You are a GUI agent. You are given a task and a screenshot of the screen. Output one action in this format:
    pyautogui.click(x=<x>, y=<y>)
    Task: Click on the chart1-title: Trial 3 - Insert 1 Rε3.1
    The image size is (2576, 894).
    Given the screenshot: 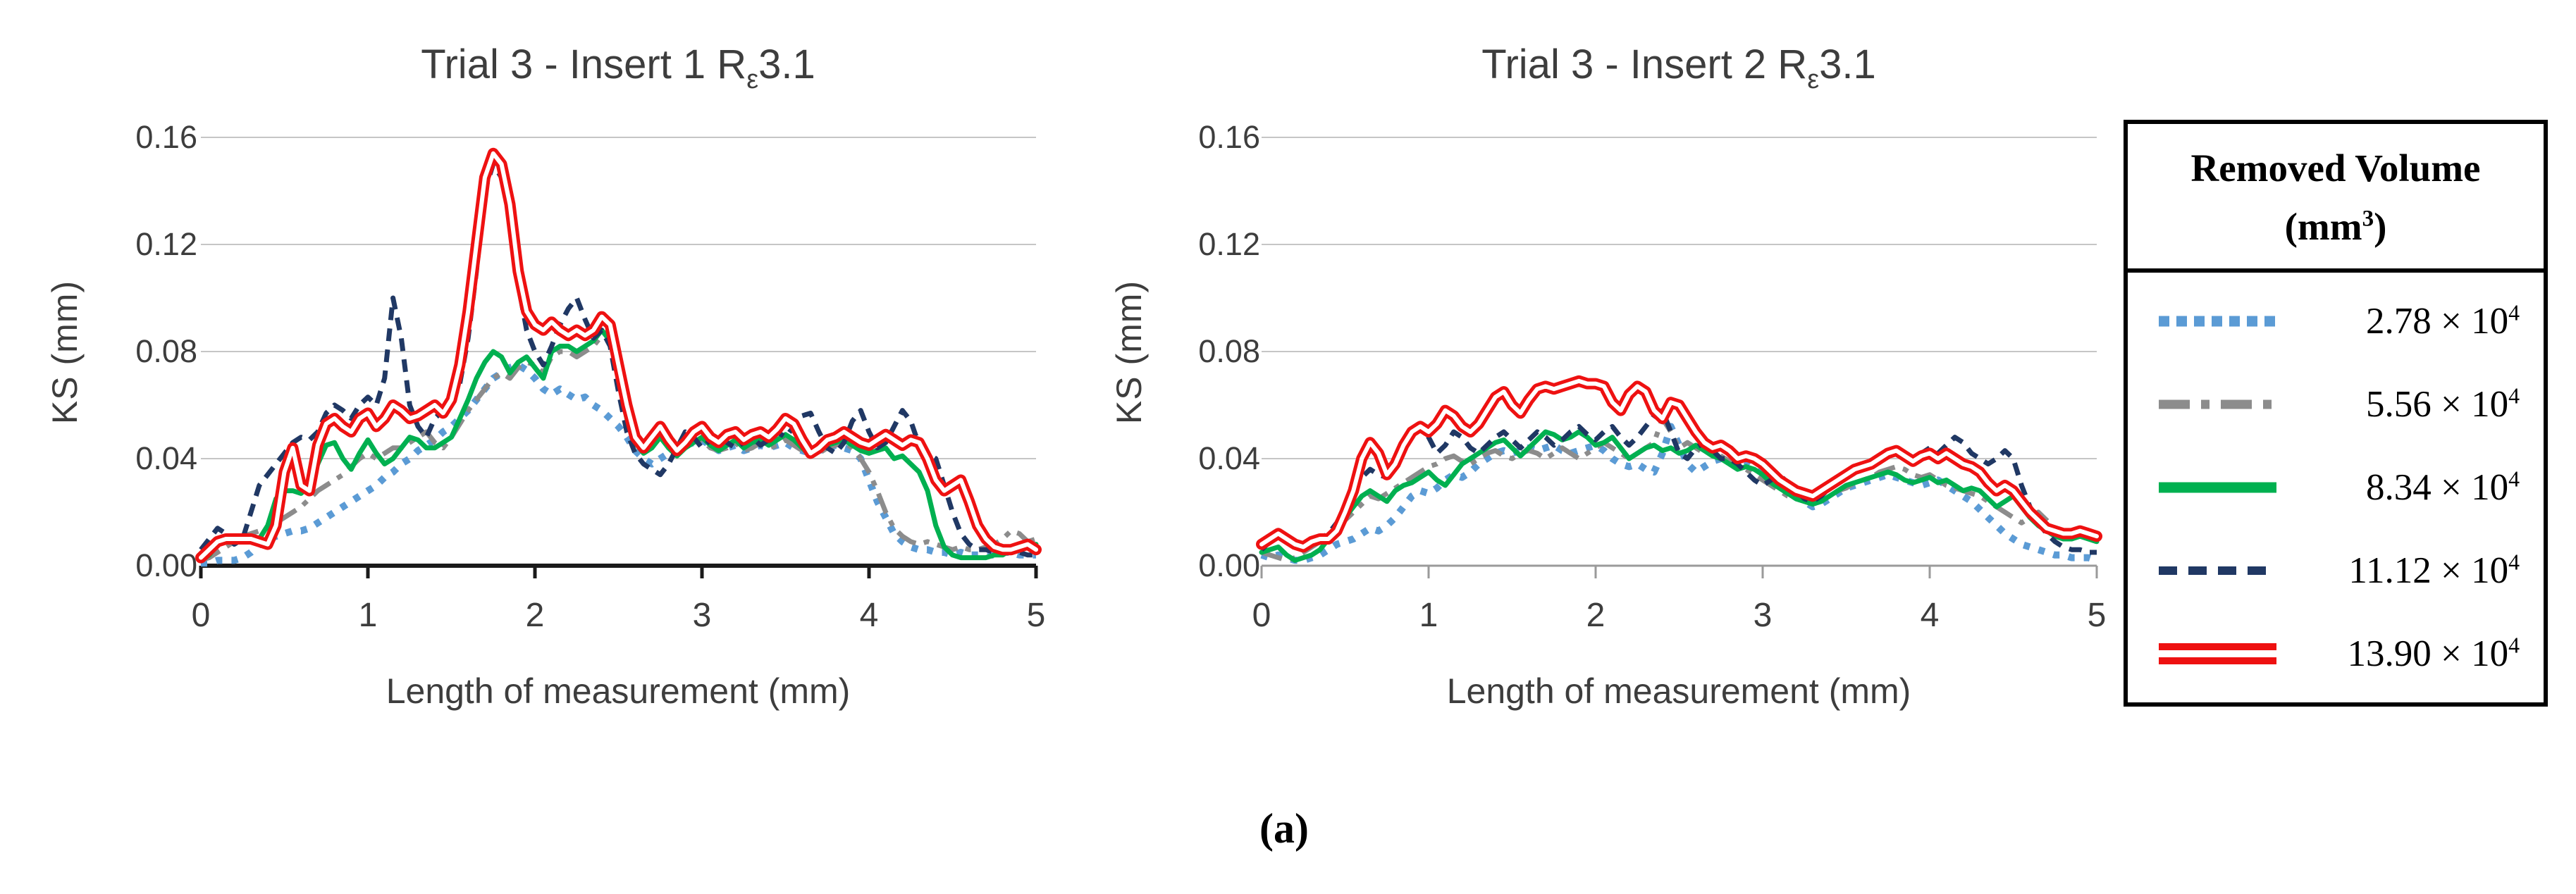 What is the action you would take?
    pyautogui.click(x=618, y=68)
    